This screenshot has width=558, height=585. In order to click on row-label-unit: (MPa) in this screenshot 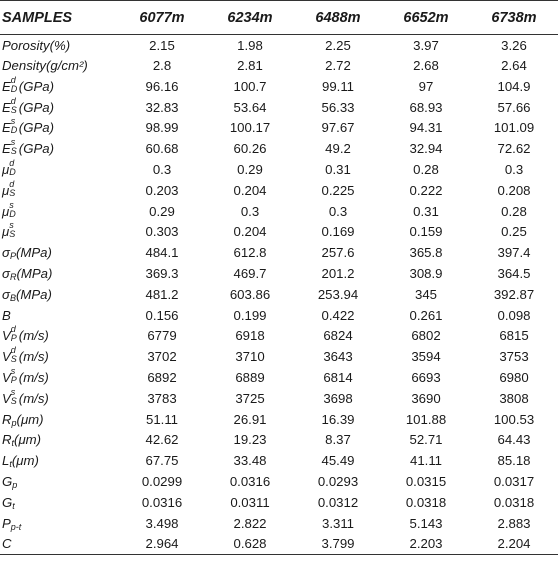, I will do `click(33, 253)`.